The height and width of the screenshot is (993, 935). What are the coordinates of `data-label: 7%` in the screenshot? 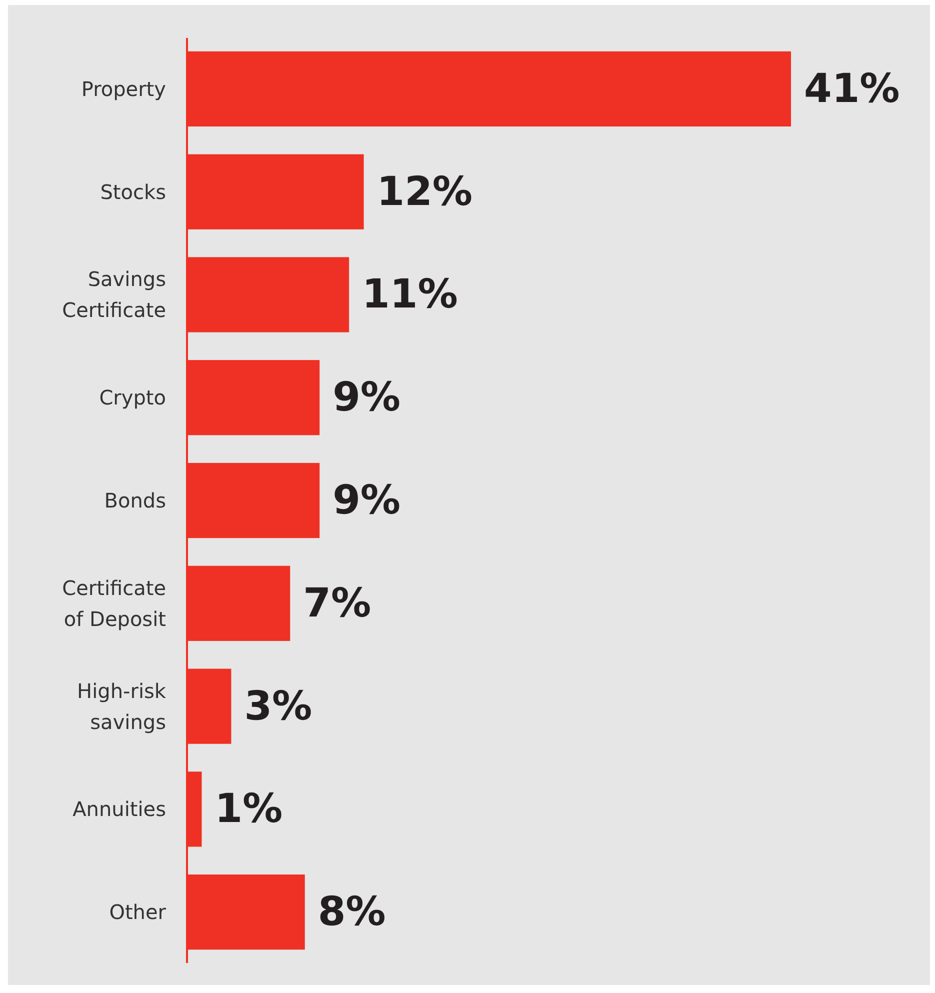 It's located at (337, 603).